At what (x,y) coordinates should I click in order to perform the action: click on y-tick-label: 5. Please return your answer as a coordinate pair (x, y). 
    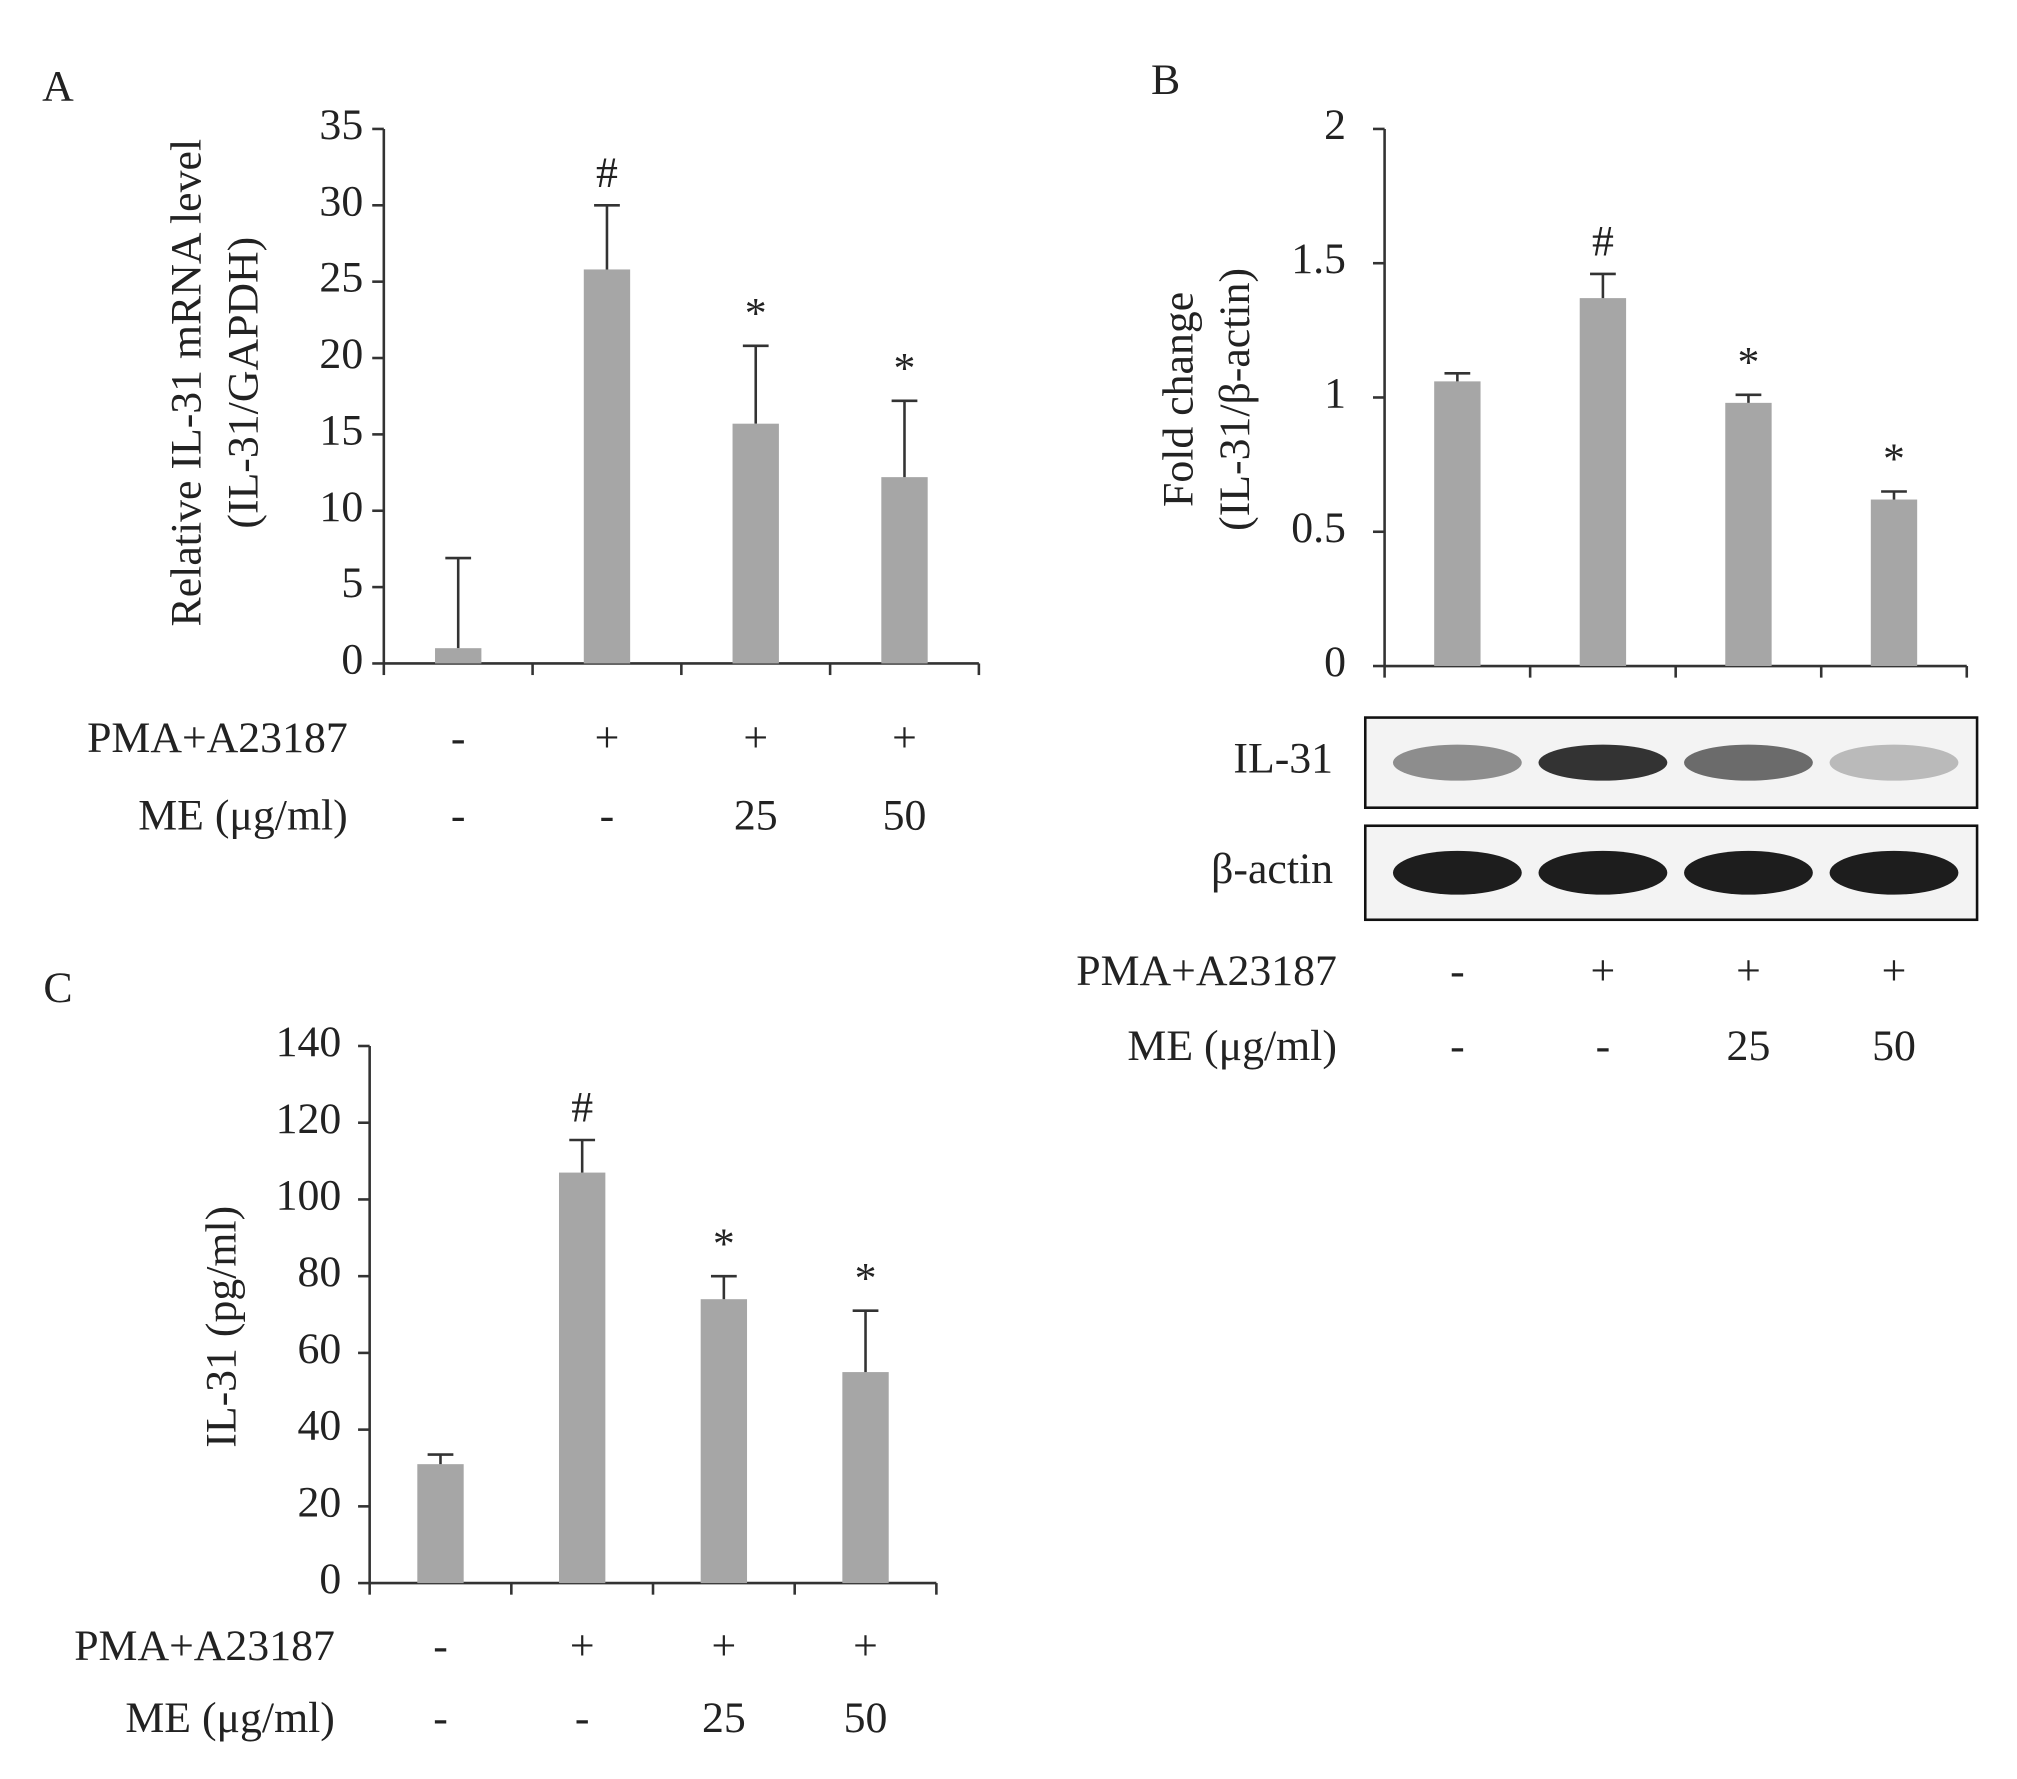
    Looking at the image, I should click on (352, 583).